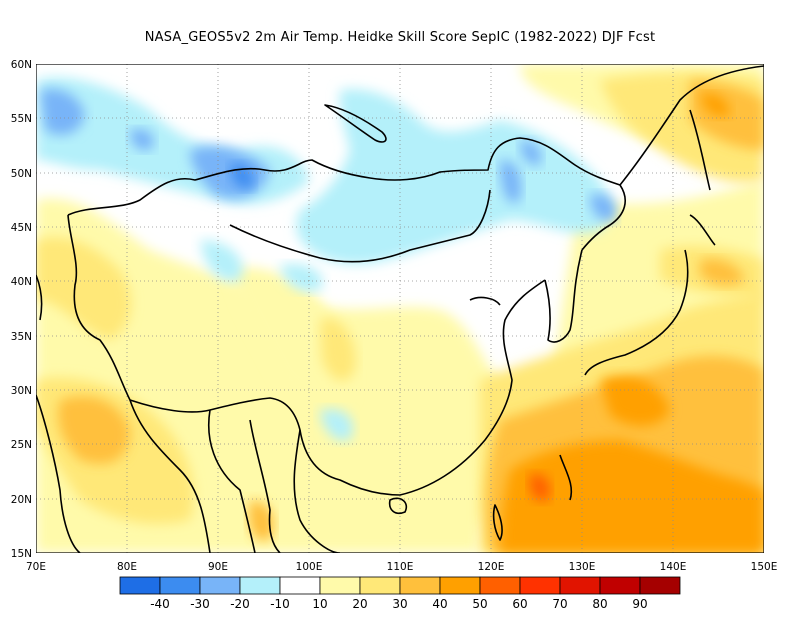 The height and width of the screenshot is (618, 800). Describe the element at coordinates (21, 65) in the screenshot. I see `lat-tick-label: 60N` at that location.